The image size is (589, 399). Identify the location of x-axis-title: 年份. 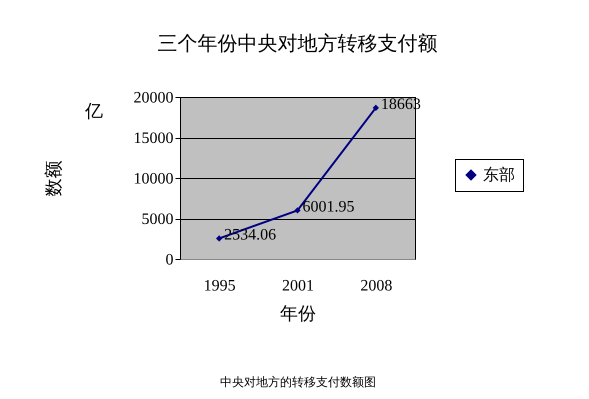
(298, 314).